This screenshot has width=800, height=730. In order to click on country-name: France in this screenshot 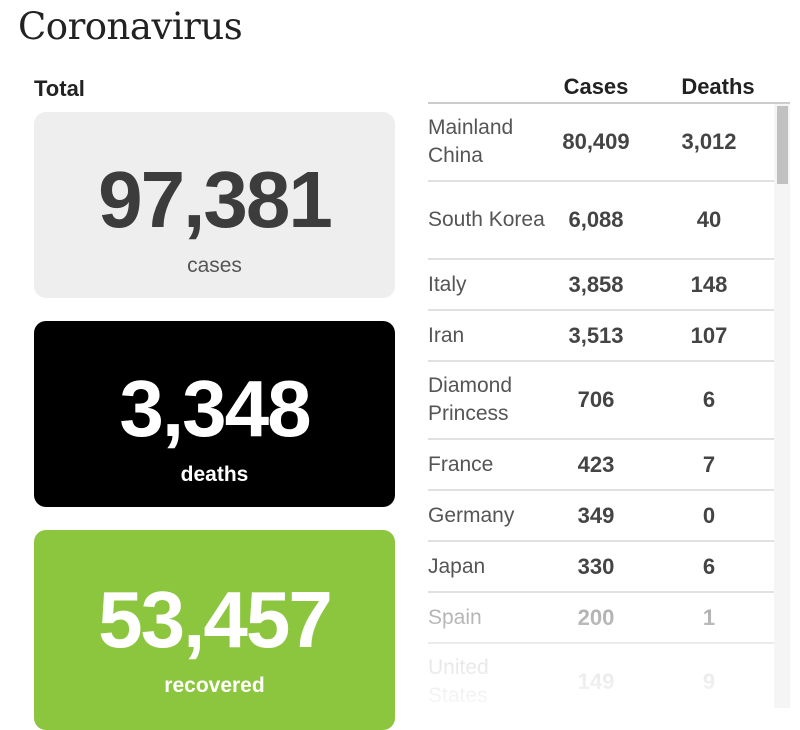, I will do `click(461, 464)`.